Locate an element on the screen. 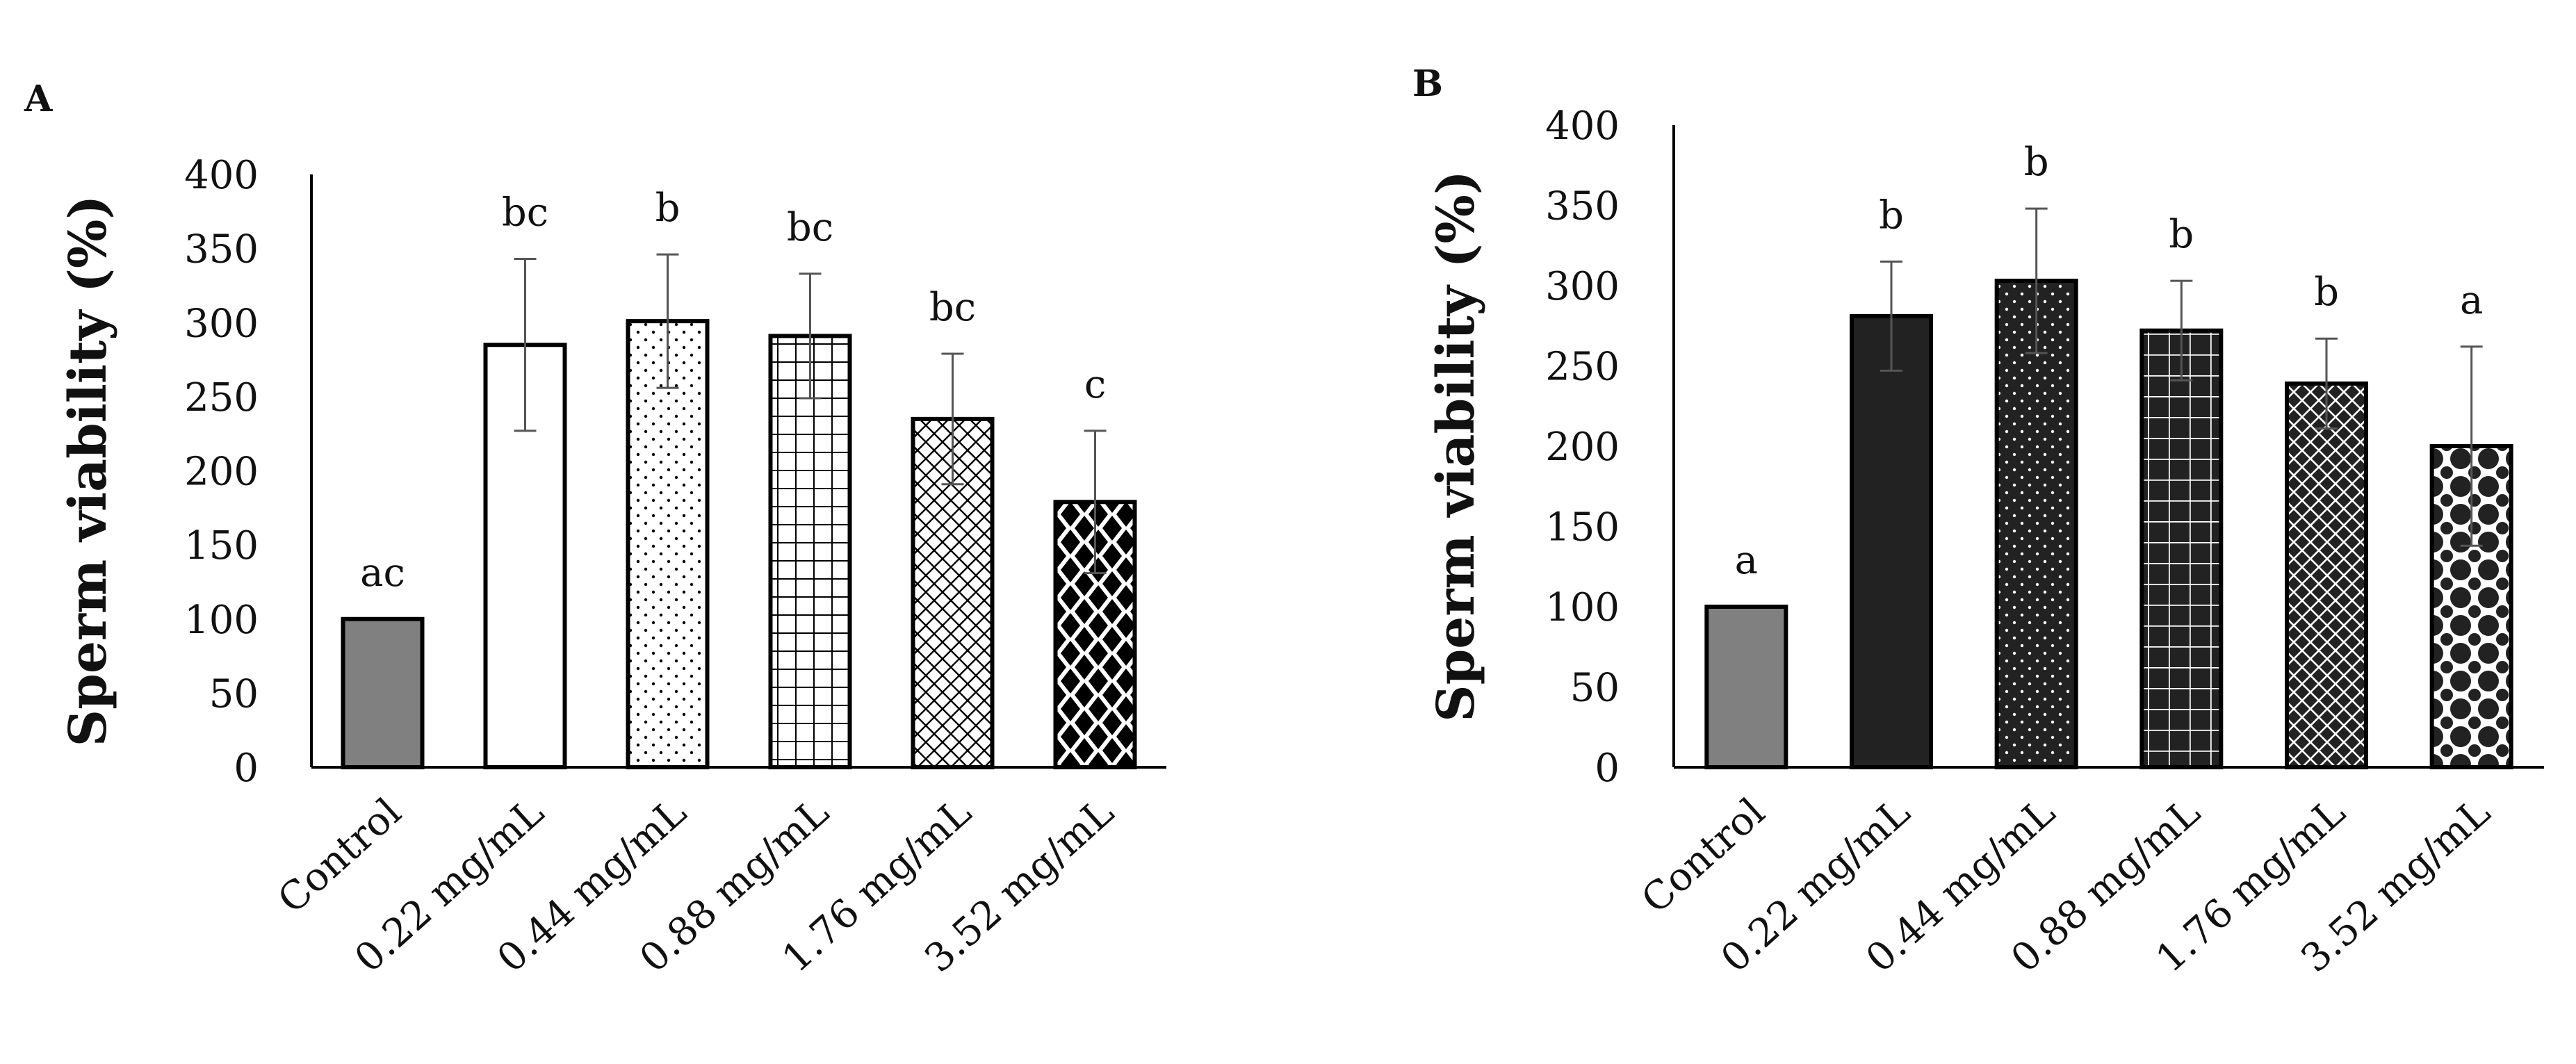  panel-letter: B is located at coordinates (1427, 84).